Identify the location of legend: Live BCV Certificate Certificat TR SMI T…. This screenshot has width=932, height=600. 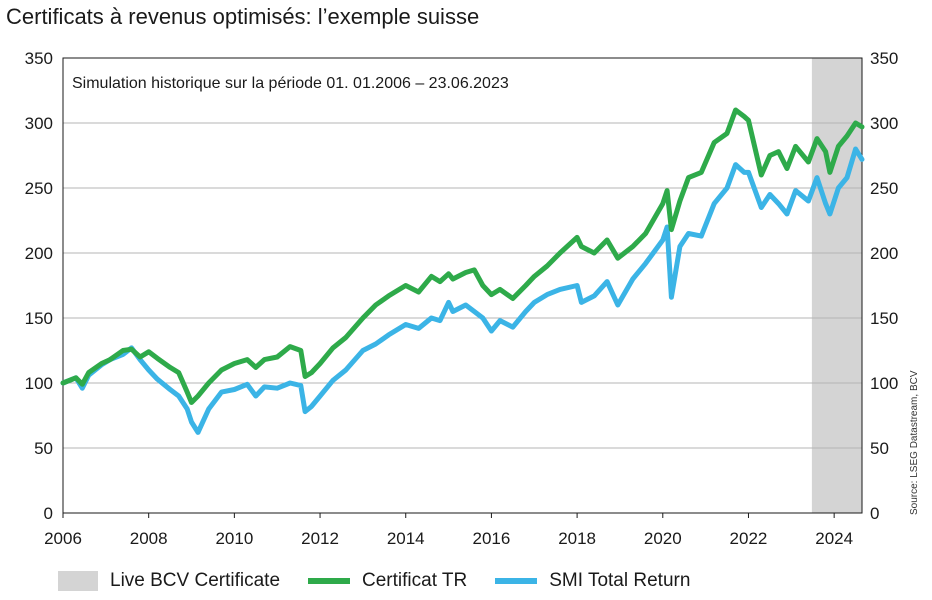
(388, 581).